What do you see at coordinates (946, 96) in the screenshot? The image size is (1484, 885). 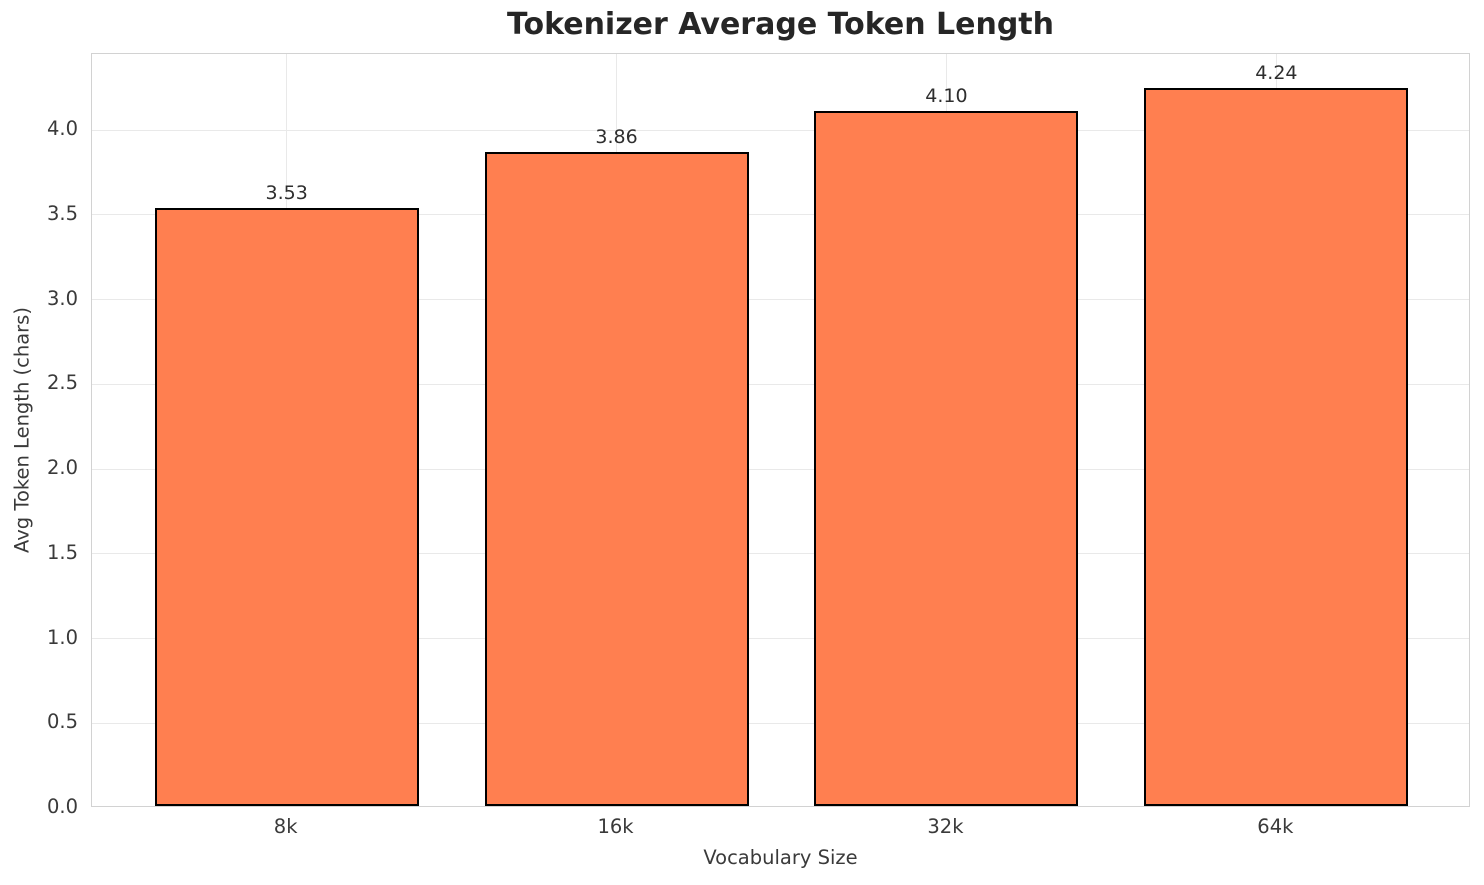 I see `bar-value-label-32k: 4.10` at bounding box center [946, 96].